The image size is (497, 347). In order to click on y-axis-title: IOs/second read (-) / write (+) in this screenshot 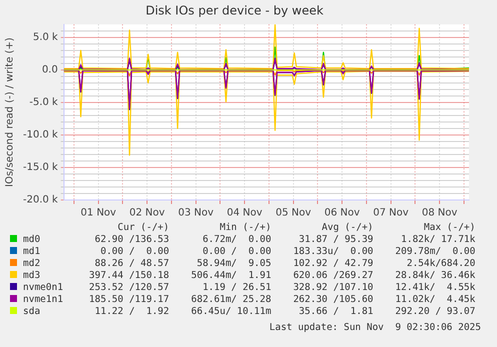, I will do `click(10, 112)`.